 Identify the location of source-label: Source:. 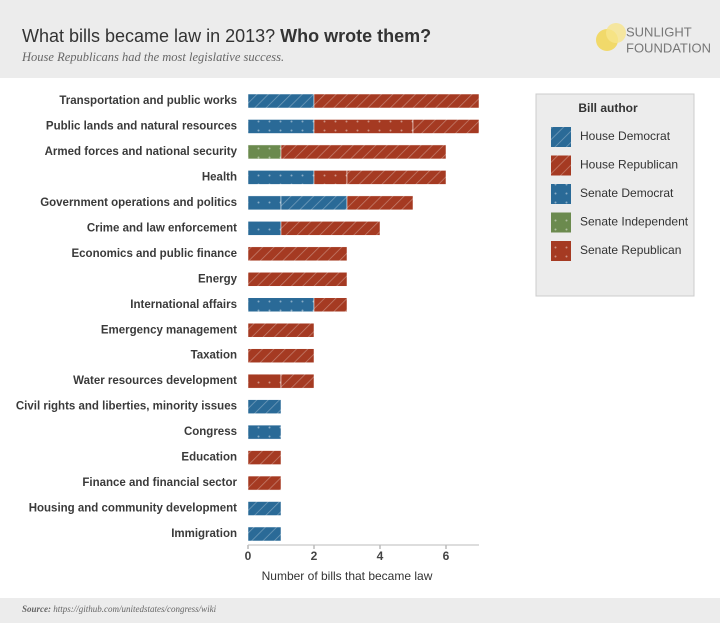
(36, 609).